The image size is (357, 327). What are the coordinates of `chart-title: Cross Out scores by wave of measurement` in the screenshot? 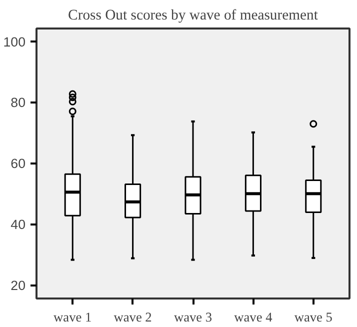 It's located at (193, 16).